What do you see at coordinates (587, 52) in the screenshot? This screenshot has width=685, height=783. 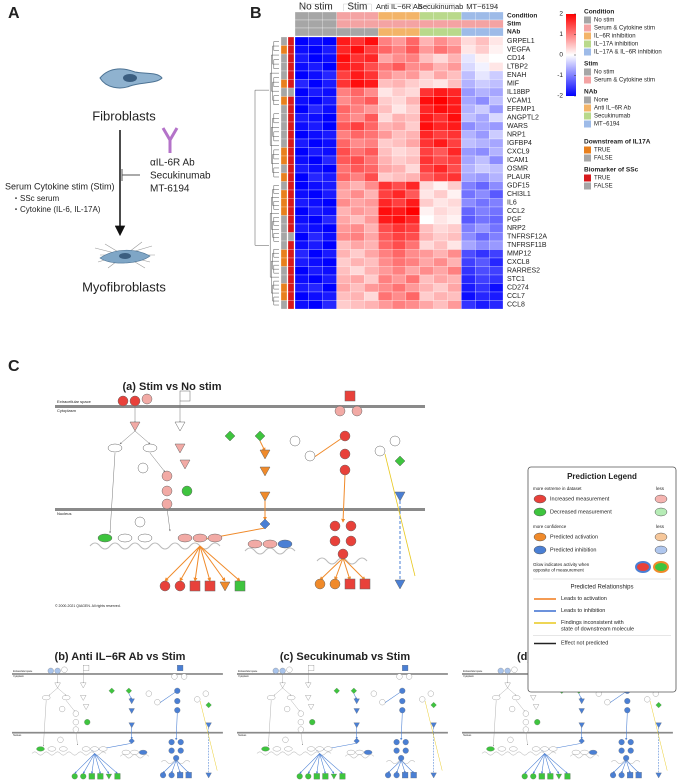 I see `legend-swatch` at bounding box center [587, 52].